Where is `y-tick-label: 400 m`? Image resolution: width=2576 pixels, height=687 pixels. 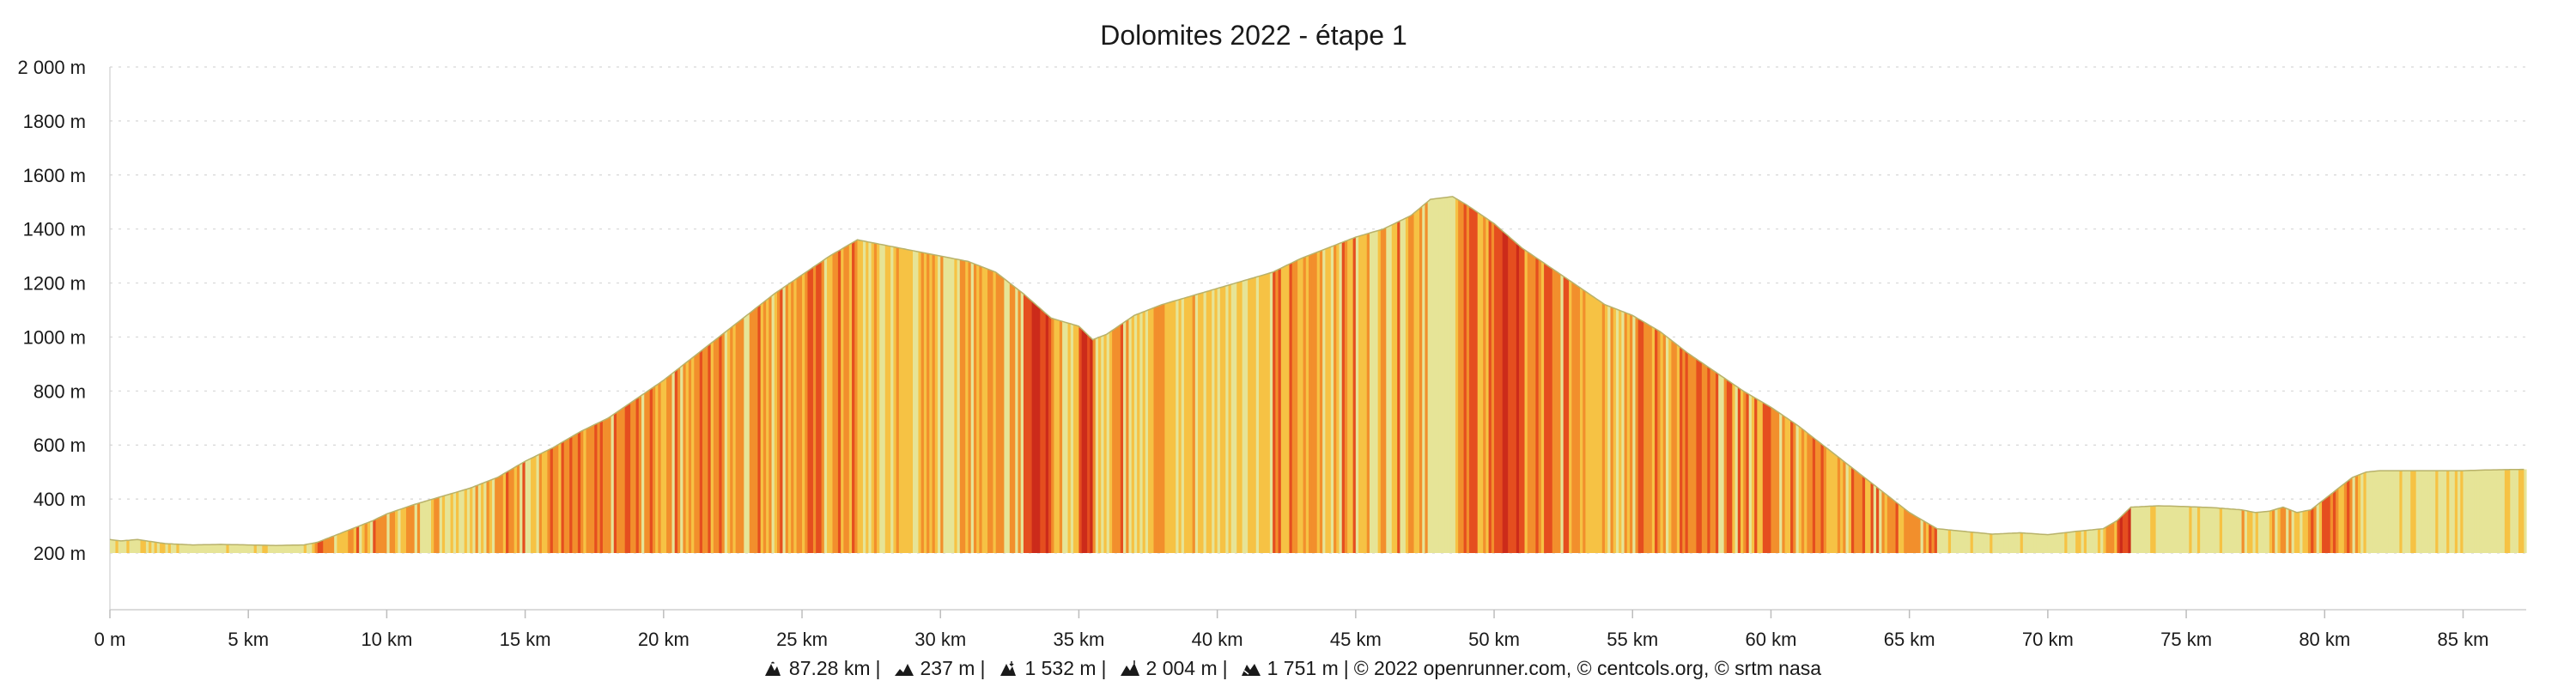 y-tick-label: 400 m is located at coordinates (59, 499).